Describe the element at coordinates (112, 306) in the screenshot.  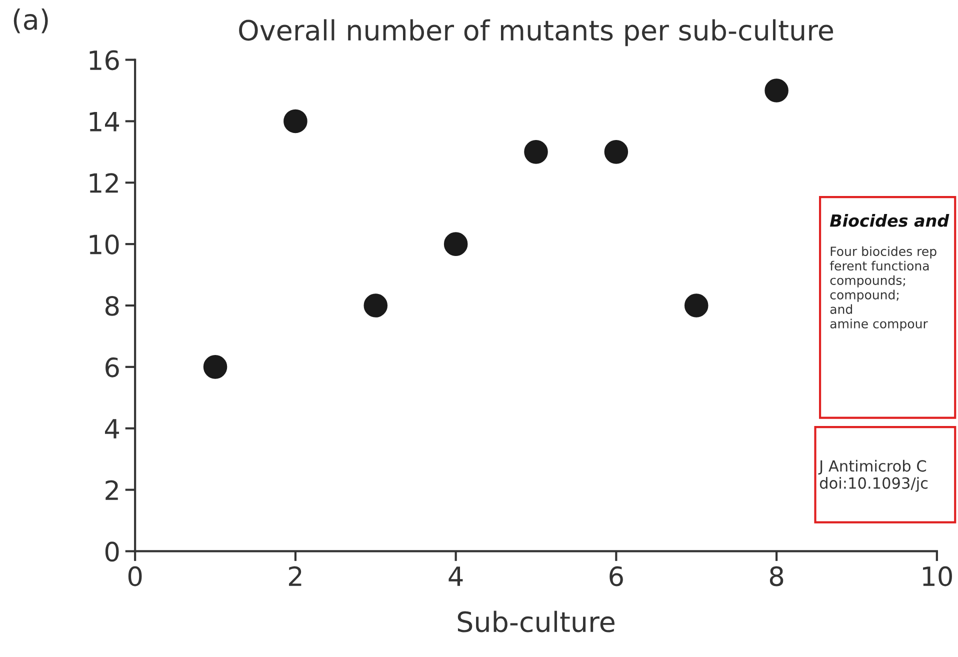
I see `y-tick-label: 8` at that location.